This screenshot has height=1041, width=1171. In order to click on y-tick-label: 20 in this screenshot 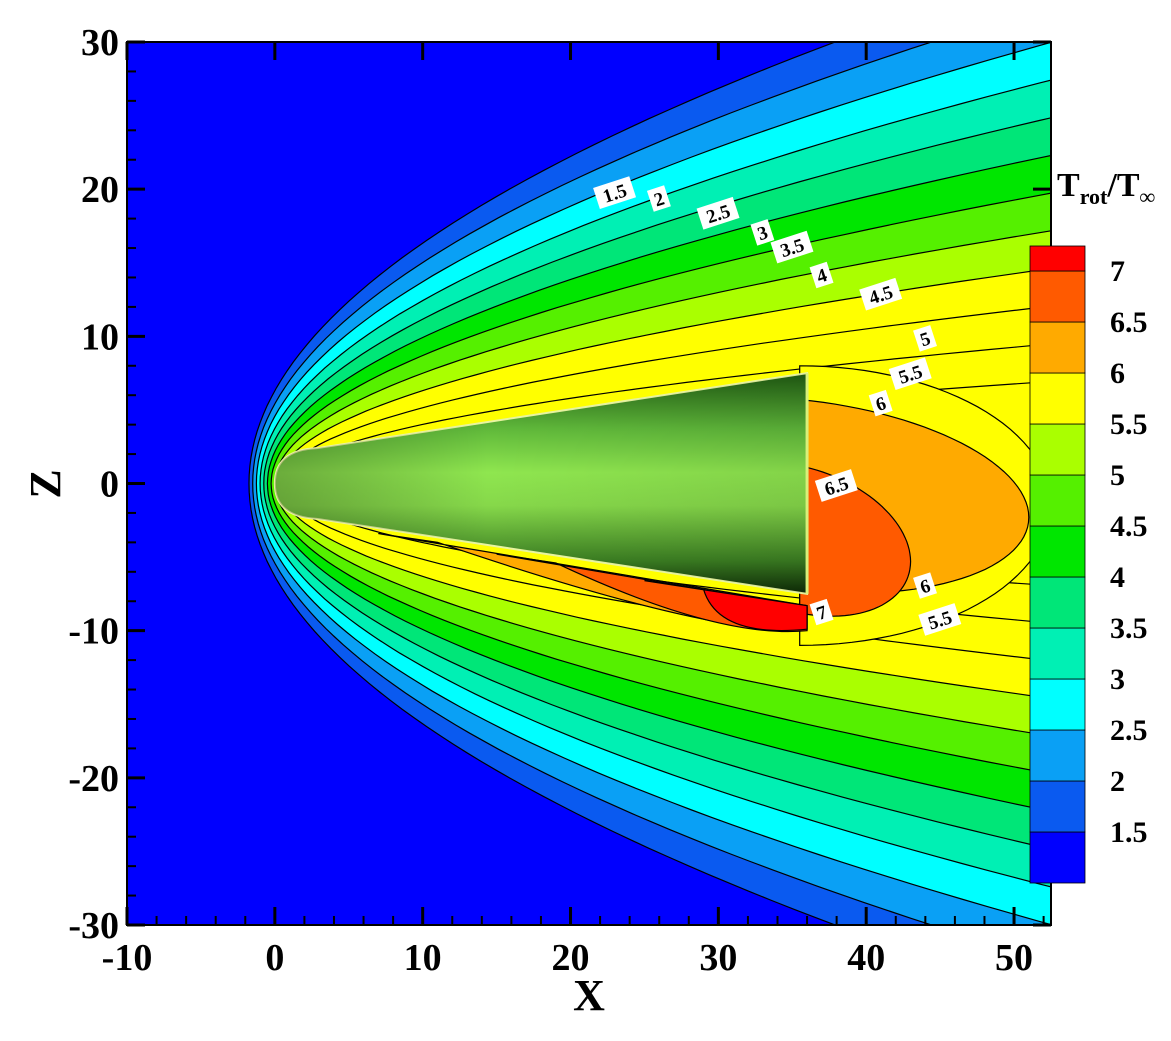, I will do `click(100, 190)`.